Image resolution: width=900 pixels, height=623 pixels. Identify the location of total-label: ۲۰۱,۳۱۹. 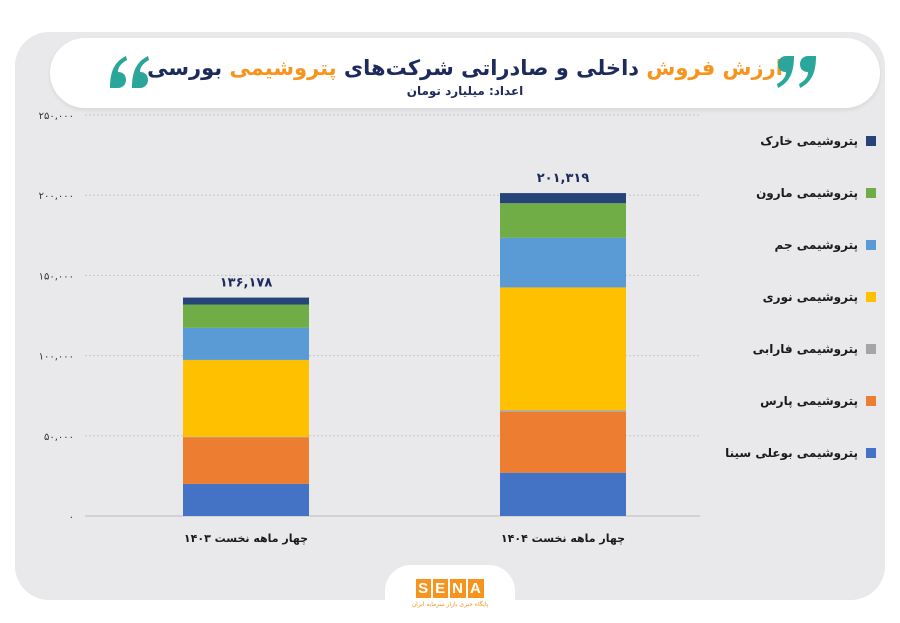
(563, 178).